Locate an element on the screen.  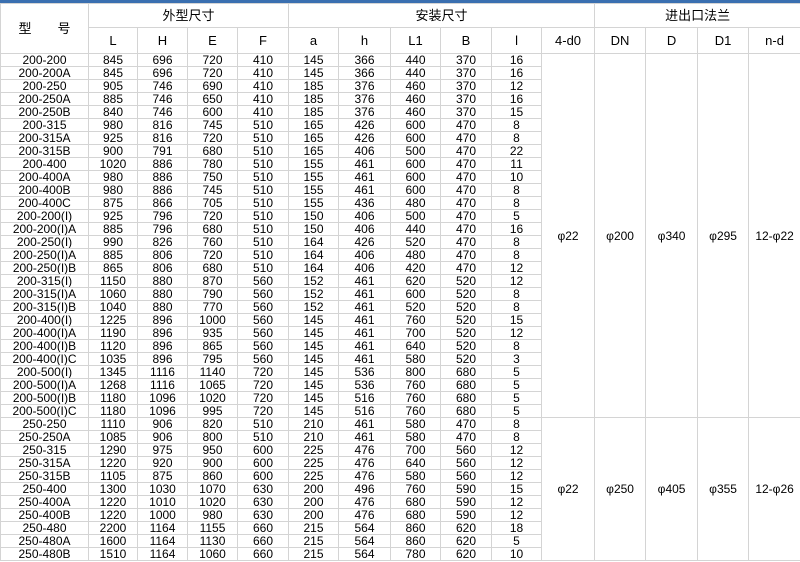
value-cell: 845 is located at coordinates (113, 60).